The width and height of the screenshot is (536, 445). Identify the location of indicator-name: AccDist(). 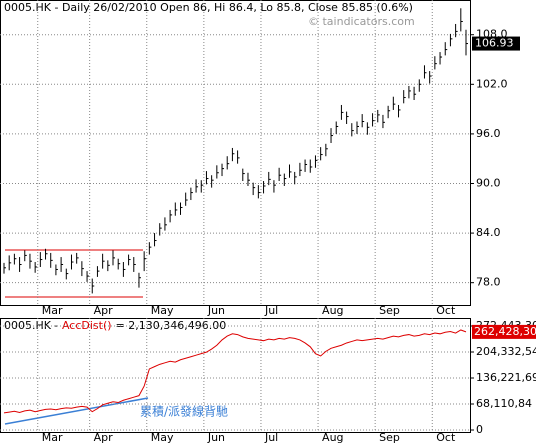
(87, 325).